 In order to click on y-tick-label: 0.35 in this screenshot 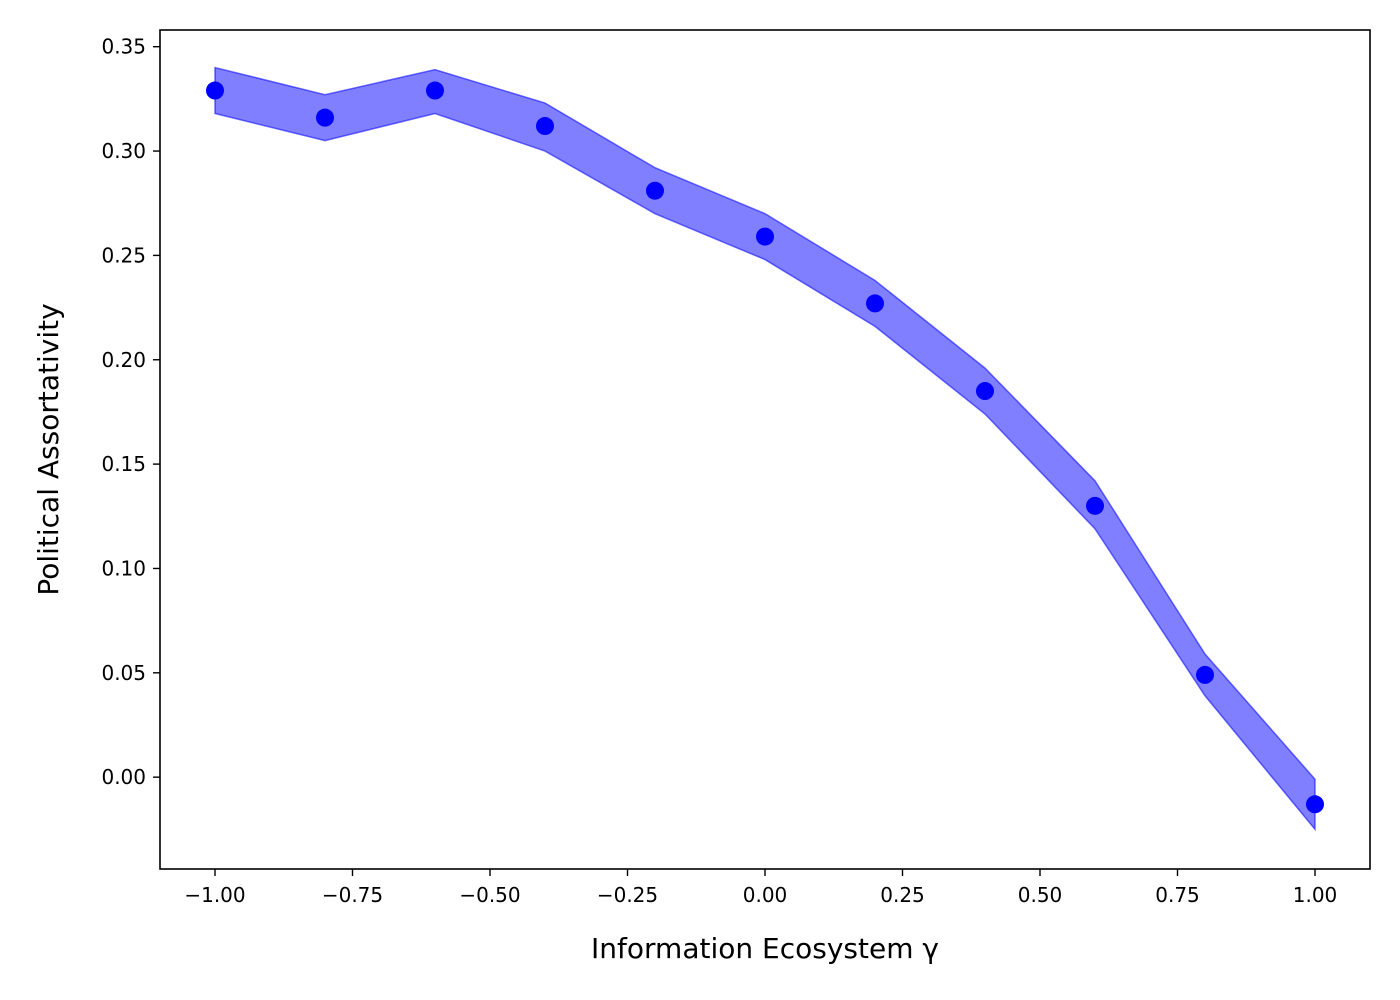, I will do `click(123, 47)`.